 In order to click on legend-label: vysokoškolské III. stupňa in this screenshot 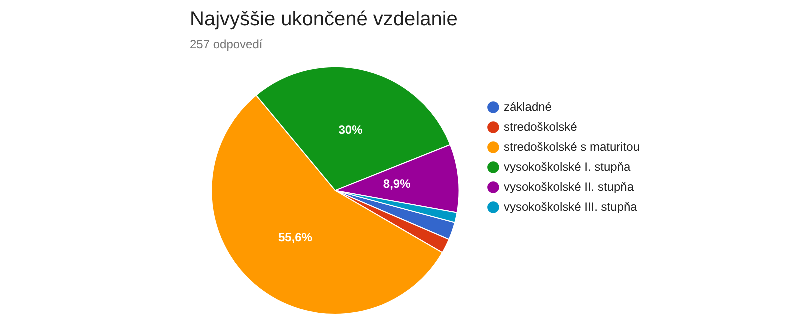, I will do `click(571, 207)`.